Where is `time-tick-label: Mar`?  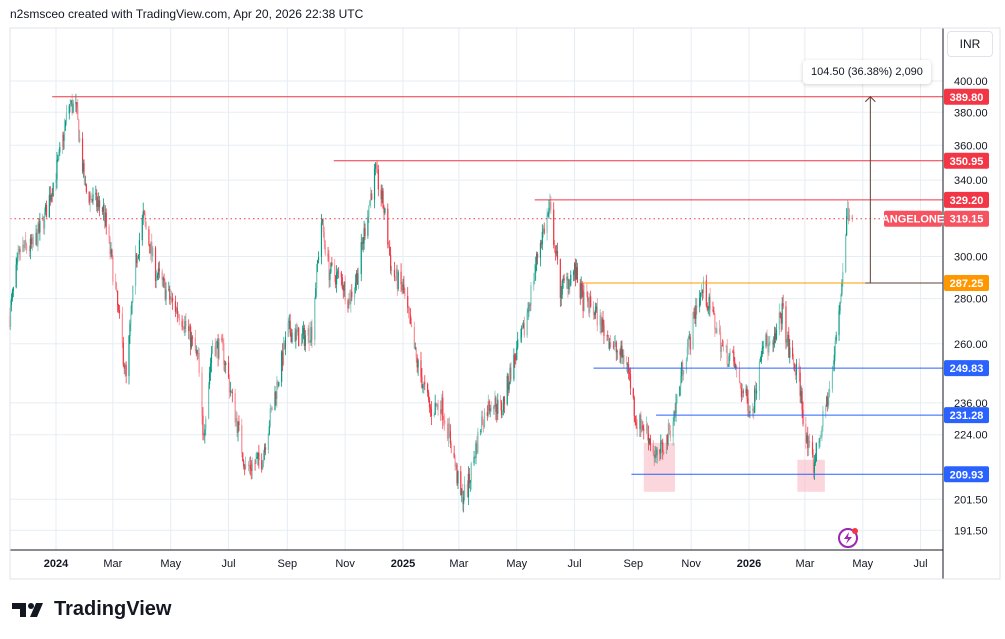
time-tick-label: Mar is located at coordinates (458, 564).